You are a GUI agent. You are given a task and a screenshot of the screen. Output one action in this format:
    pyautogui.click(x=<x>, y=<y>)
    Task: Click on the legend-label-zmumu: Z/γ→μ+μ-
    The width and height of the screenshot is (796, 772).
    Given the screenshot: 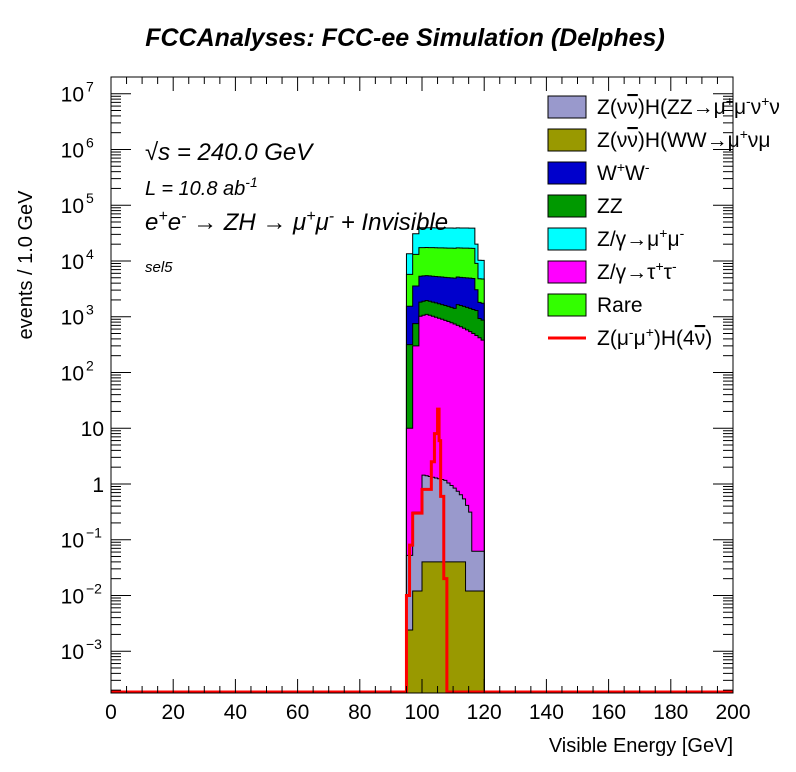 What is the action you would take?
    pyautogui.click(x=641, y=238)
    